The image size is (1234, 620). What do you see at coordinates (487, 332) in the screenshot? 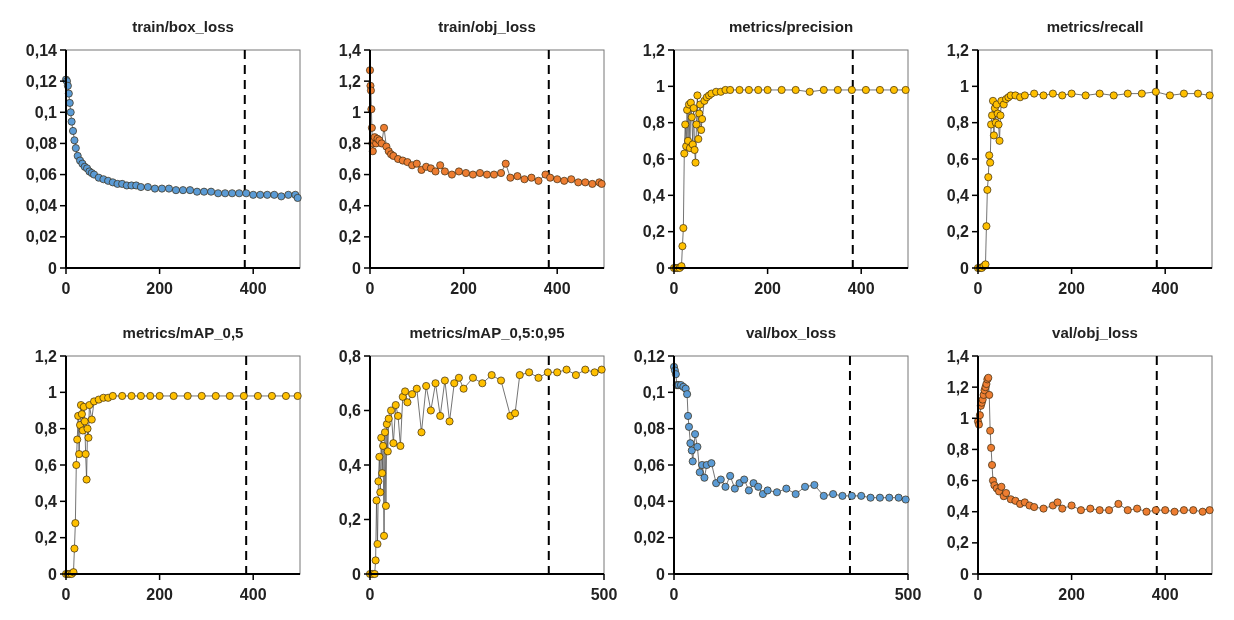
I see `chart-title: metrics/mAP_0,5:0,95` at bounding box center [487, 332].